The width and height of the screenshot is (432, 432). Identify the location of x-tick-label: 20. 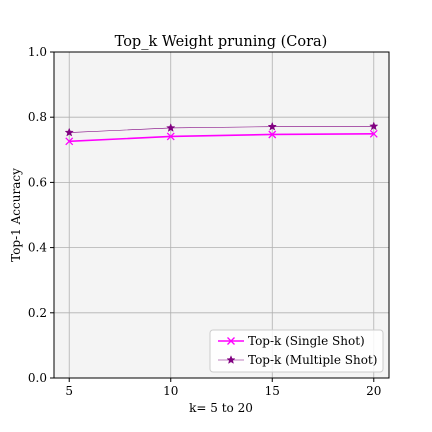
(373, 391).